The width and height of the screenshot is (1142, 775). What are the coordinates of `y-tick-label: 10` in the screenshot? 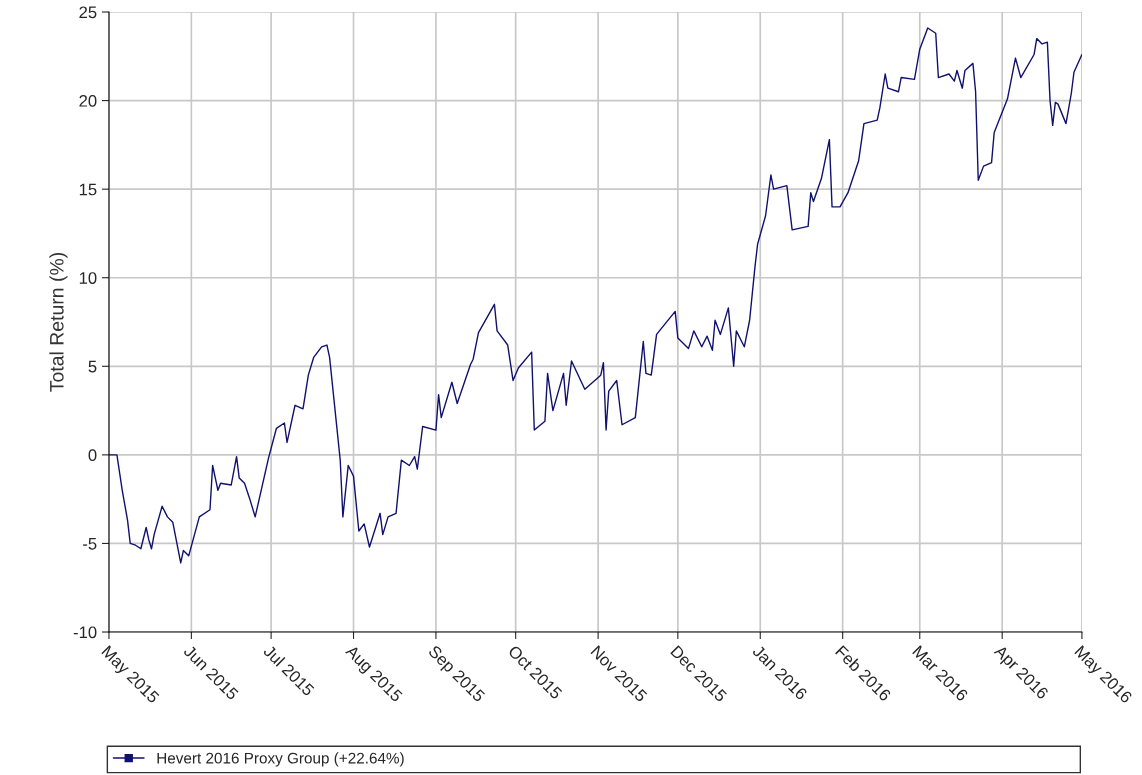 It's located at (88, 278).